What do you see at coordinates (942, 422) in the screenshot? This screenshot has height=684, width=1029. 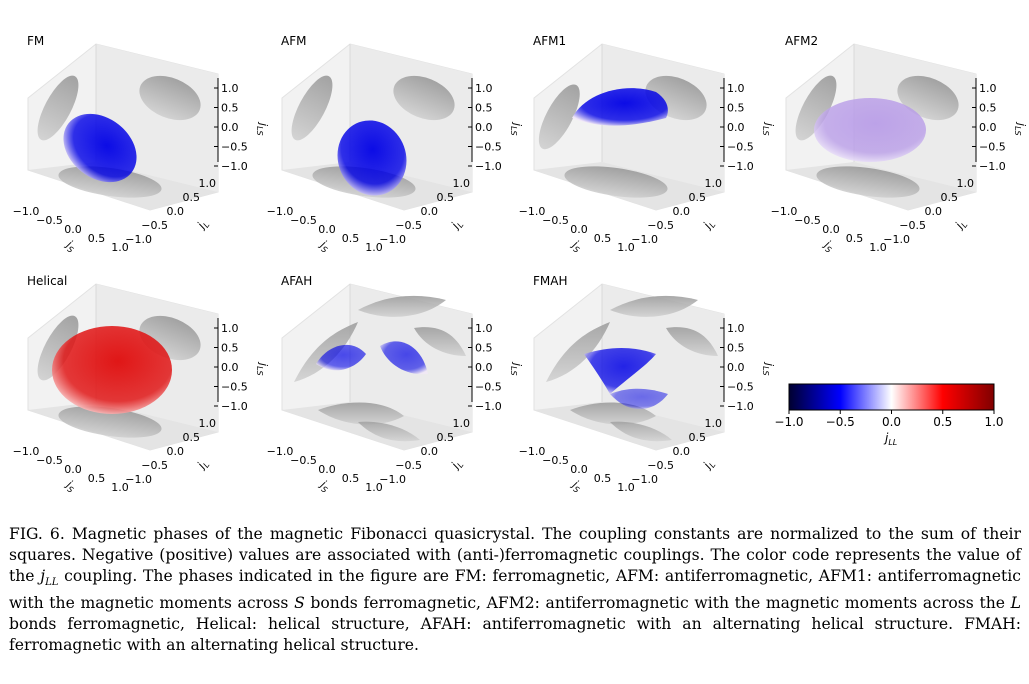 I see `colorbar-tick-label: 0.5` at bounding box center [942, 422].